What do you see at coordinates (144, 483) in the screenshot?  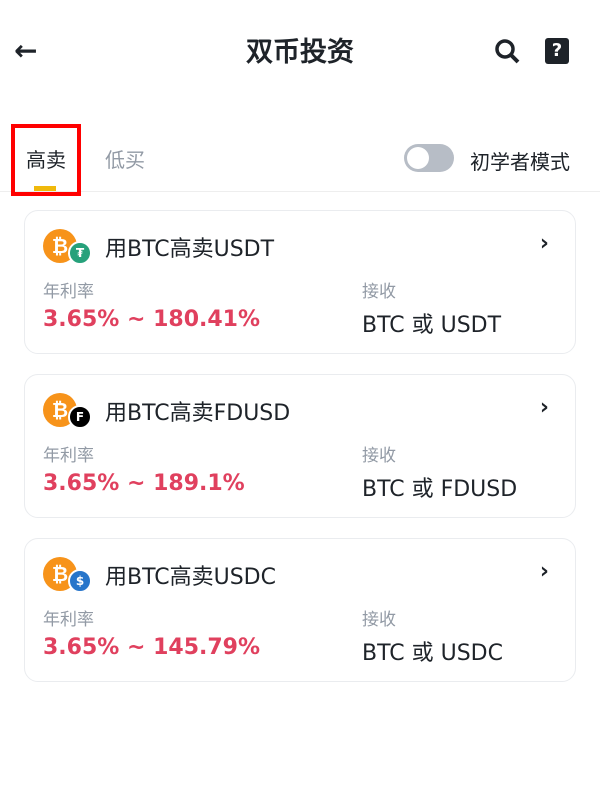 I see `apr-value: 3.65% ~ 189.1%` at bounding box center [144, 483].